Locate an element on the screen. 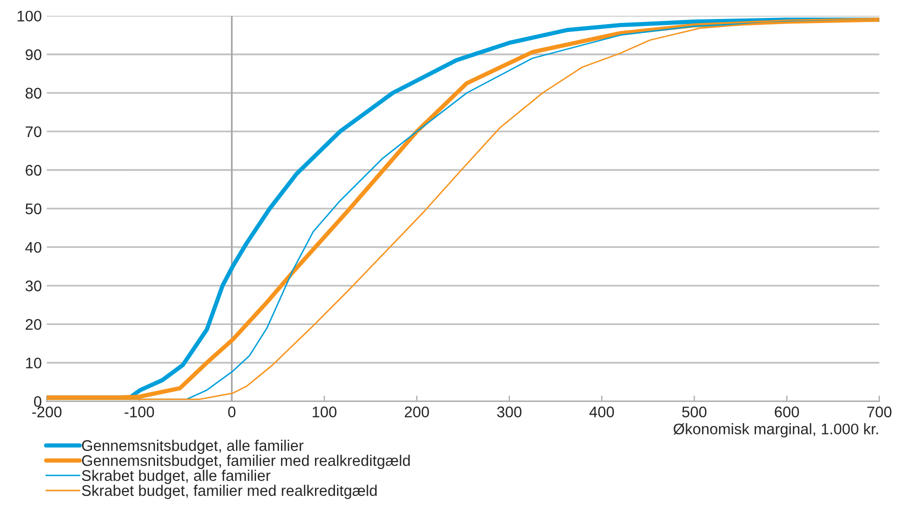  y-tick-label: 10 is located at coordinates (34, 363).